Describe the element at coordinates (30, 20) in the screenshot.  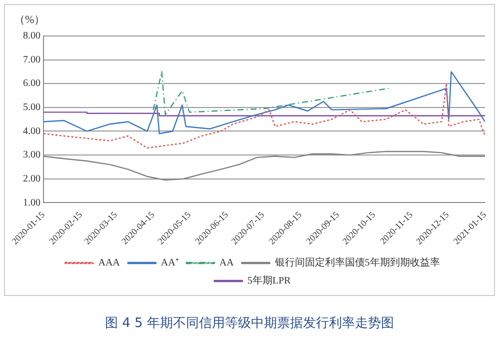
I see `y-axis-title: （%）` at that location.